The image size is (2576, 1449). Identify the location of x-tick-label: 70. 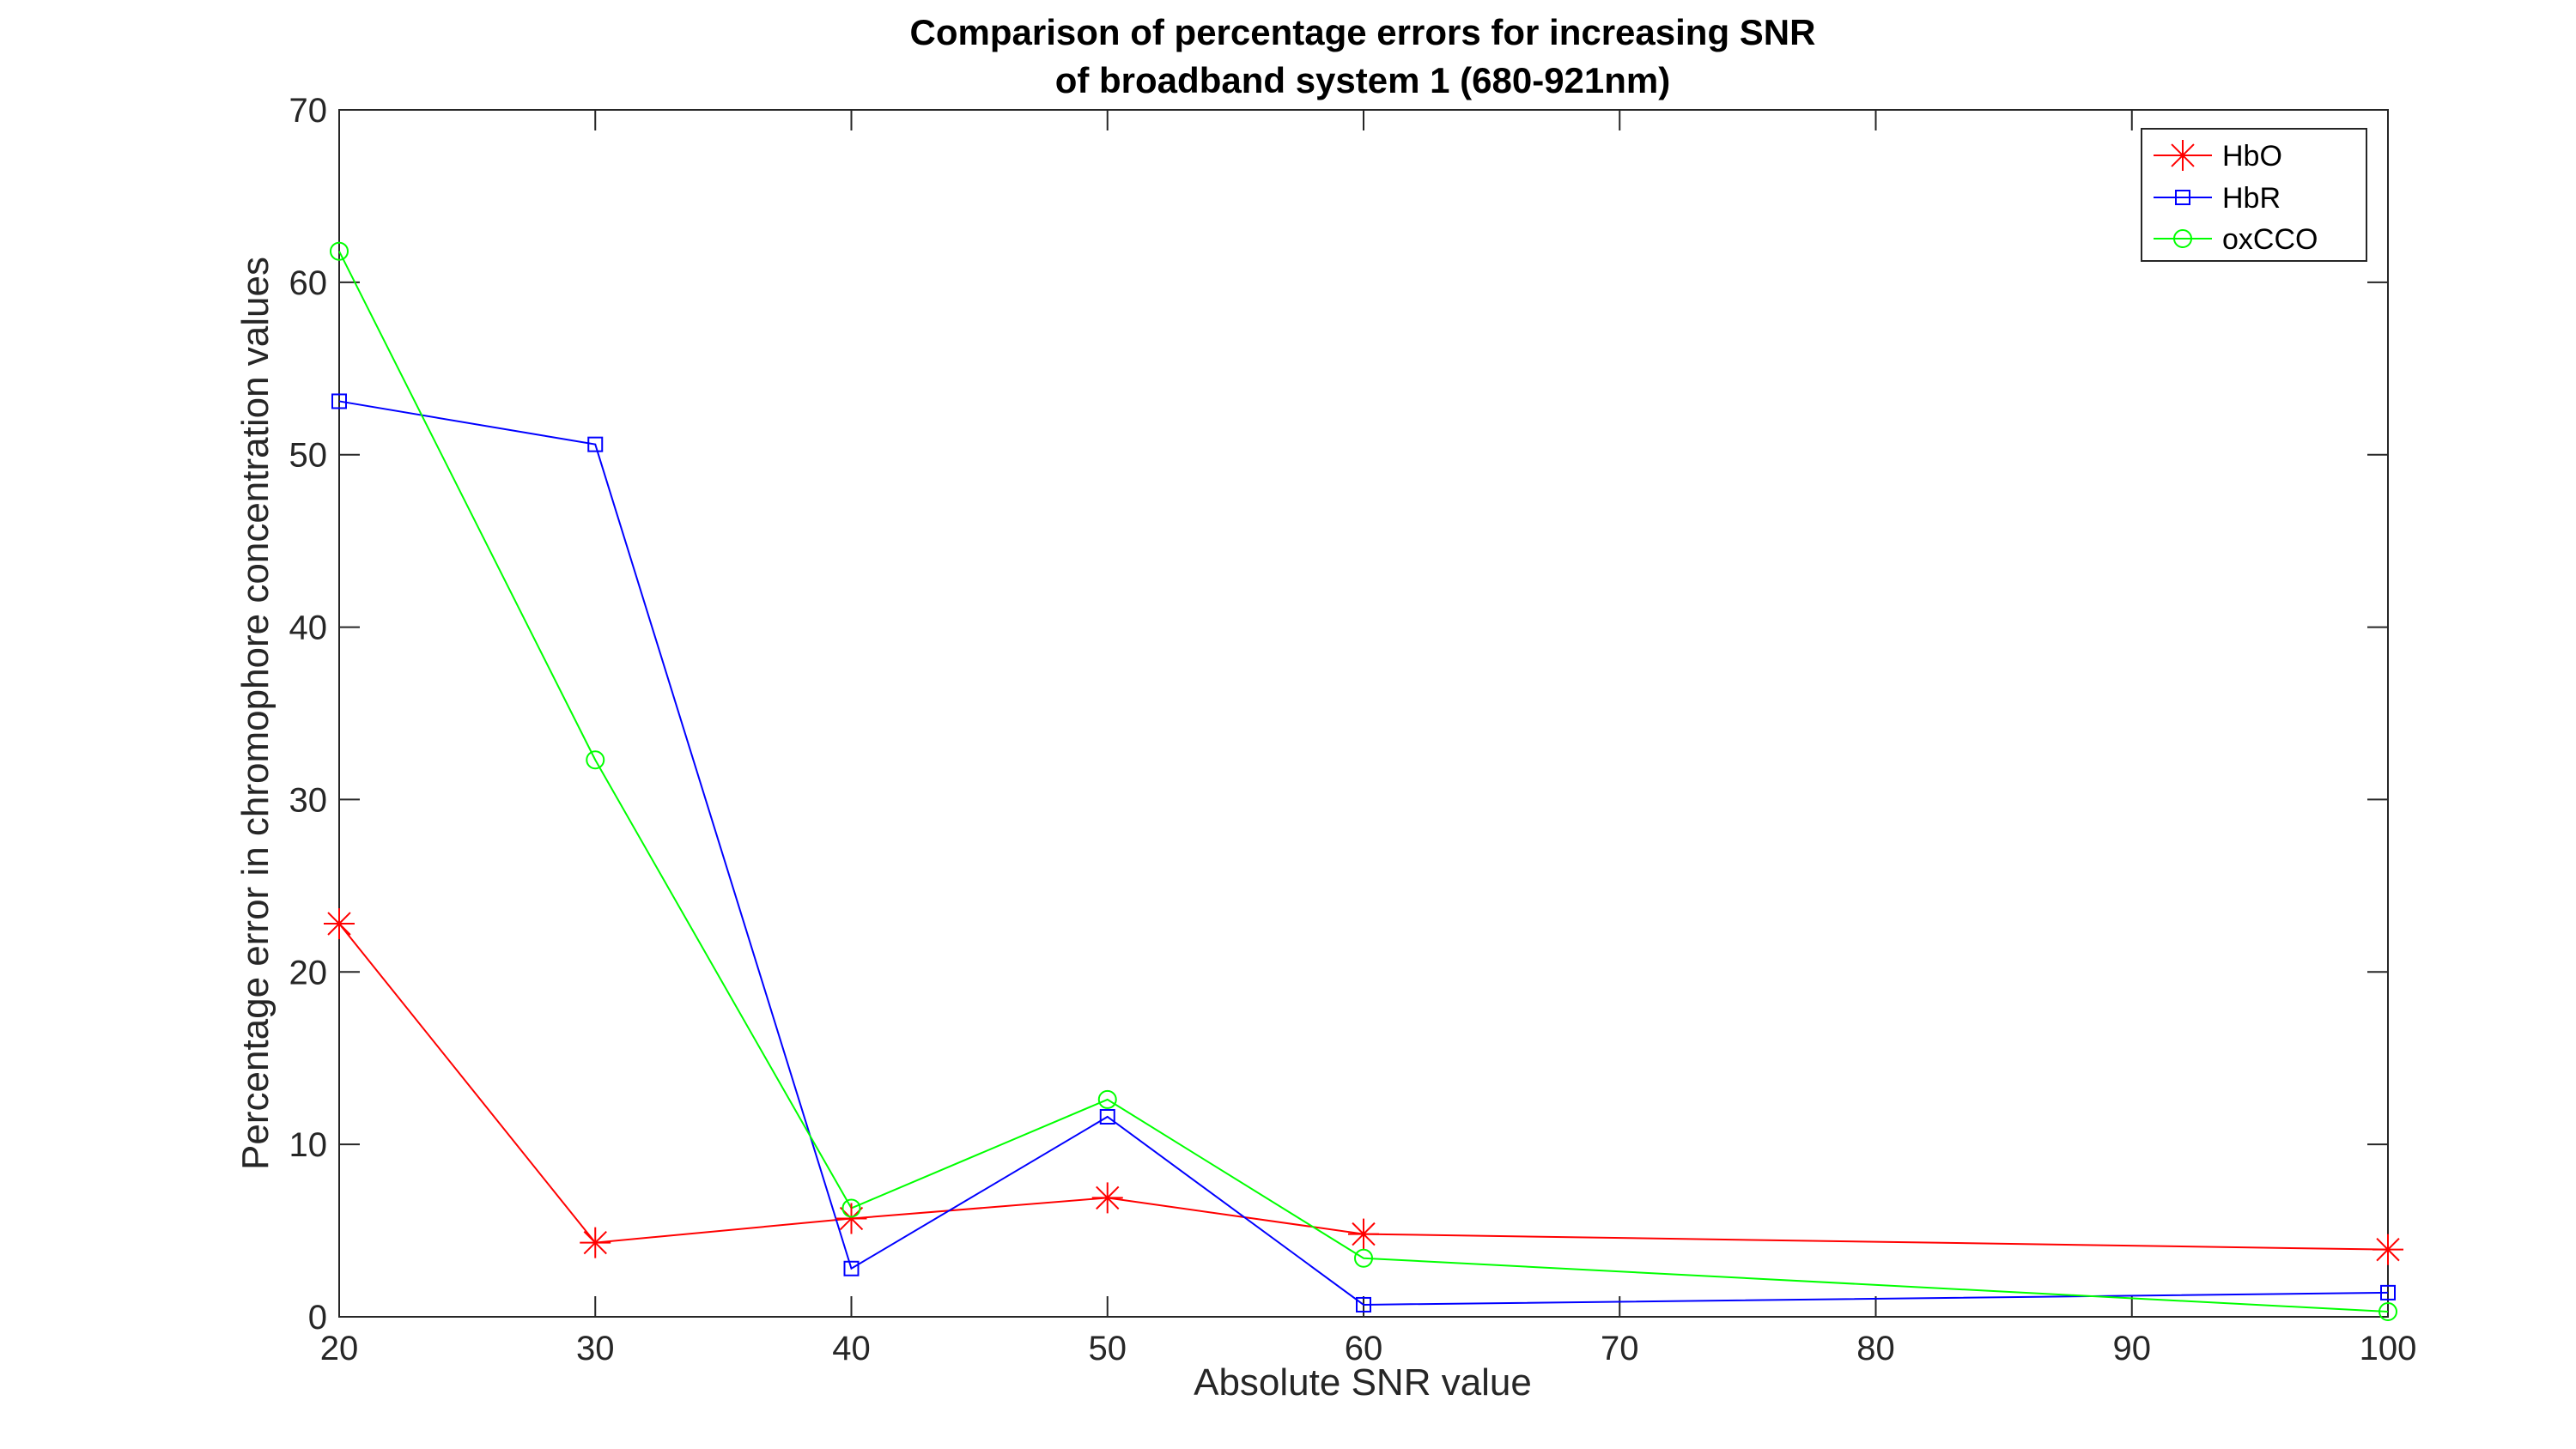
(1620, 1348).